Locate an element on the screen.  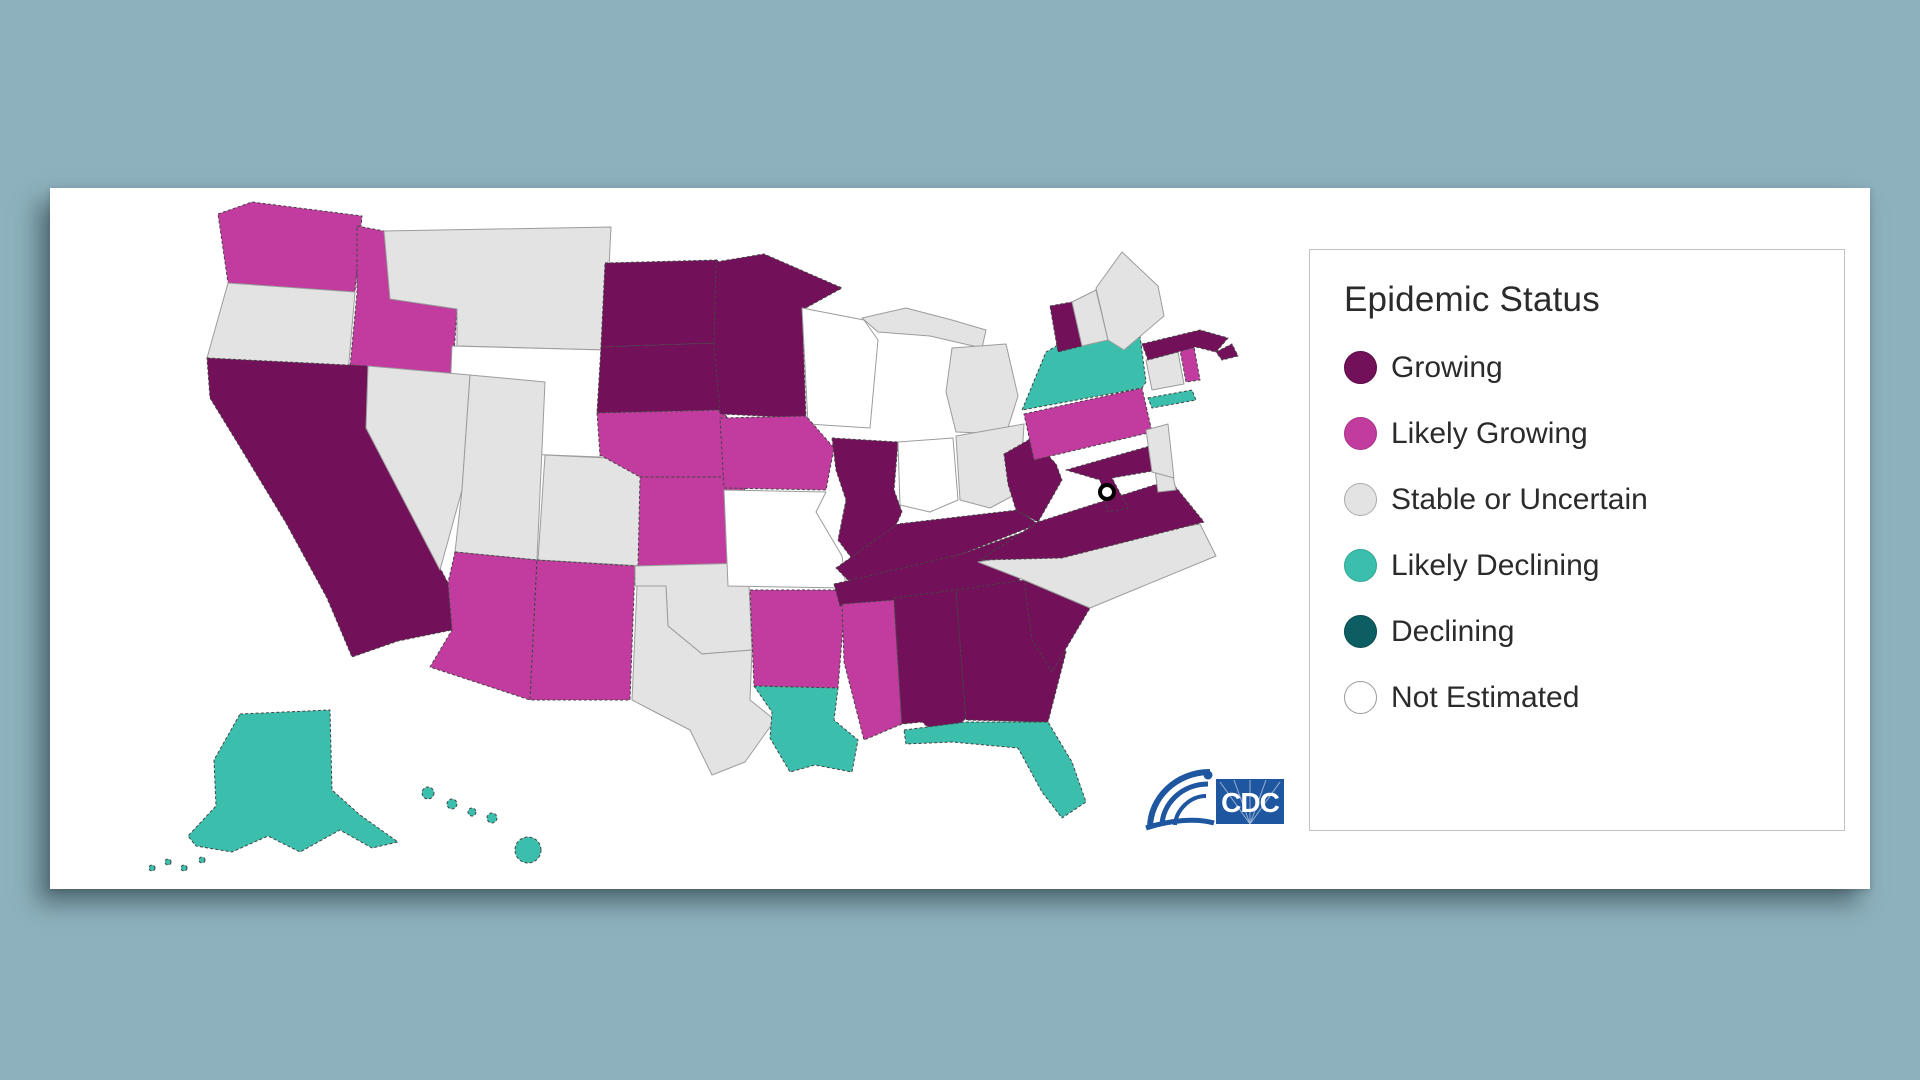
state-CA is located at coordinates (329, 507).